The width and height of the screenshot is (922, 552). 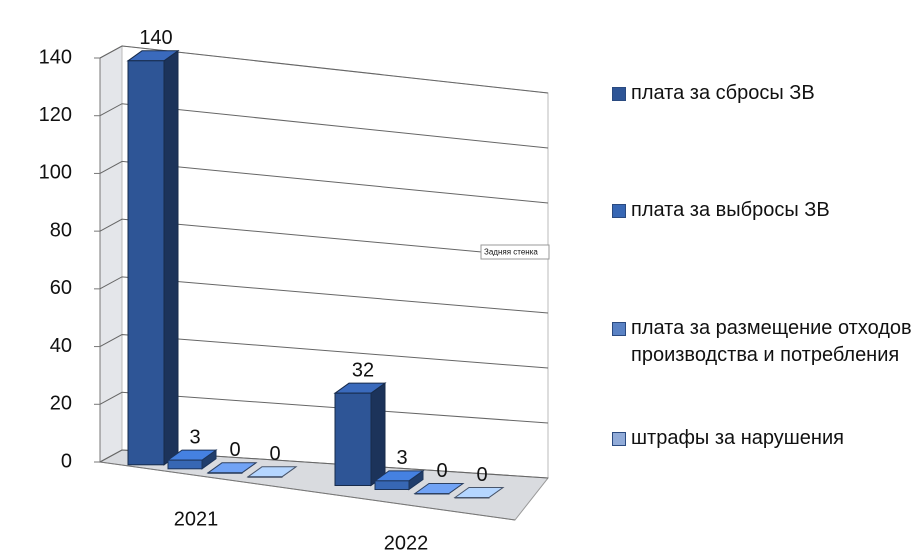 What do you see at coordinates (61, 346) in the screenshot?
I see `y-tick-label: 40` at bounding box center [61, 346].